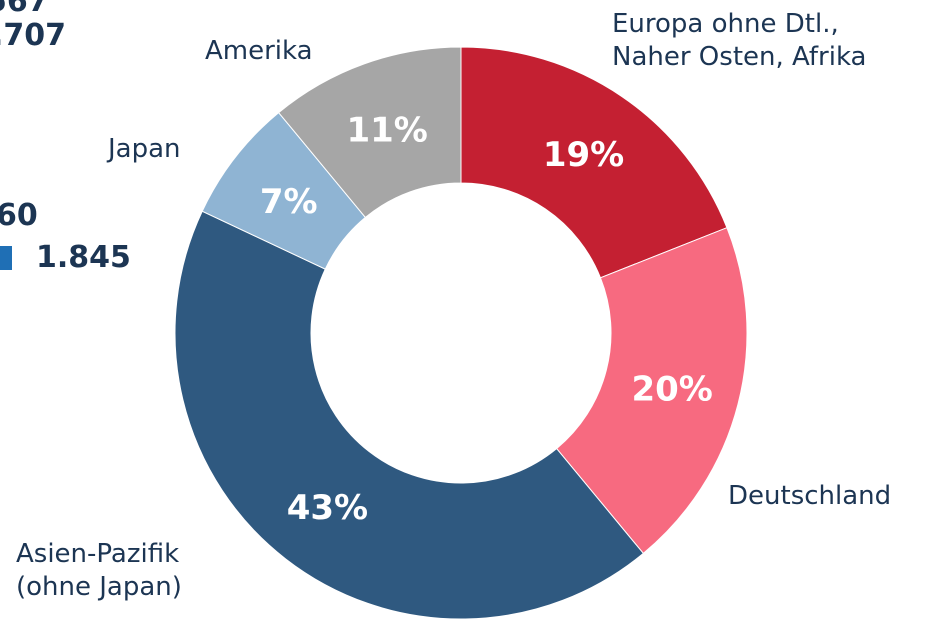 This screenshot has height=620, width=934. Describe the element at coordinates (289, 202) in the screenshot. I see `slice-label: 7%` at that location.